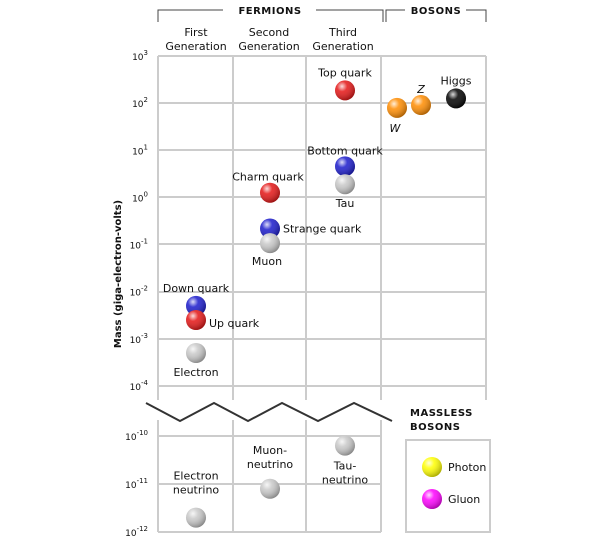  Describe the element at coordinates (195, 372) in the screenshot. I see `electron-label: Electron` at that location.